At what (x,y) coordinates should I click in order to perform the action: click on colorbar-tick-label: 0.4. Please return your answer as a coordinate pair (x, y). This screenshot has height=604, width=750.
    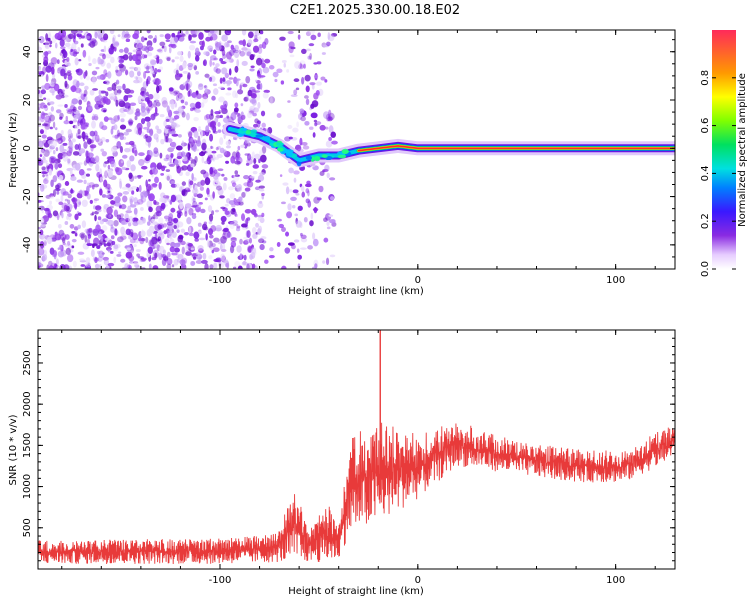
    Looking at the image, I should click on (705, 173).